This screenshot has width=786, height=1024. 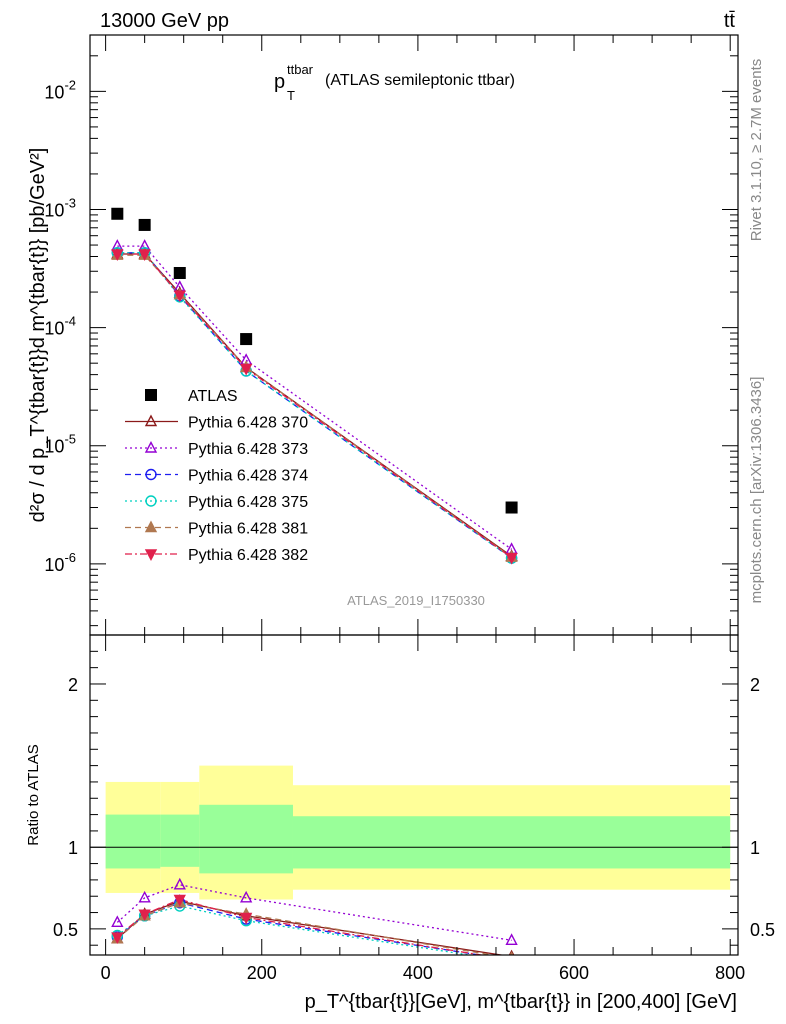 I want to click on process-label: tt̄, so click(x=730, y=21).